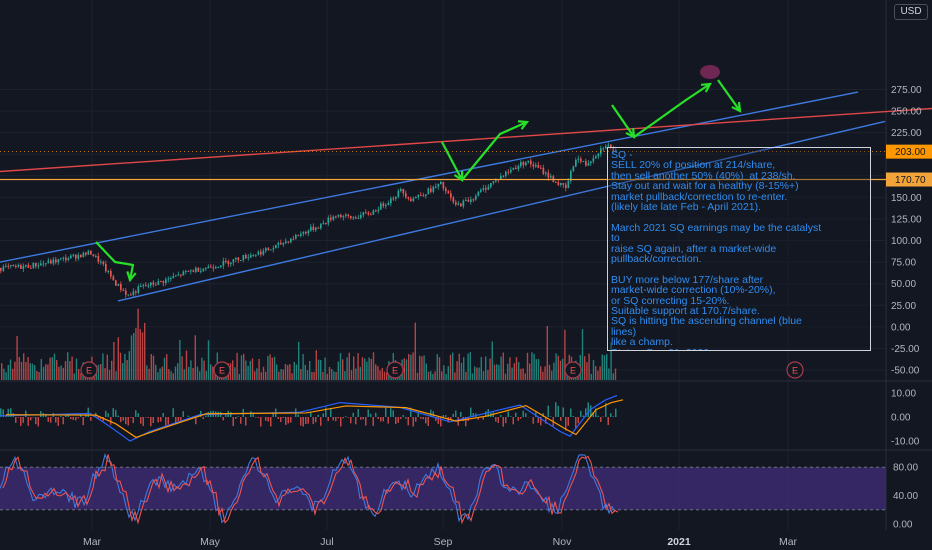  I want to click on stochastic-tick-label: 0.00, so click(903, 525).